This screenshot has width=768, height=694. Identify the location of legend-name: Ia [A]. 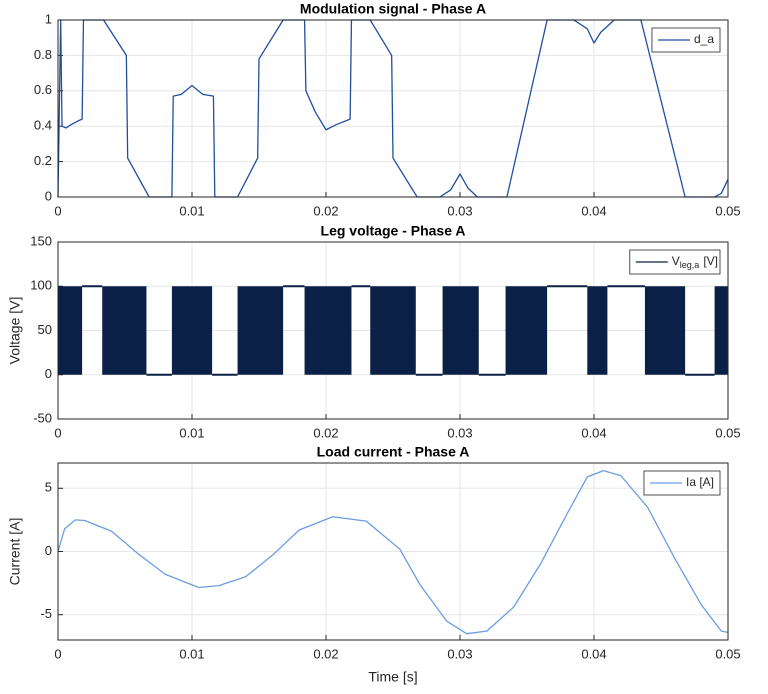
(700, 482).